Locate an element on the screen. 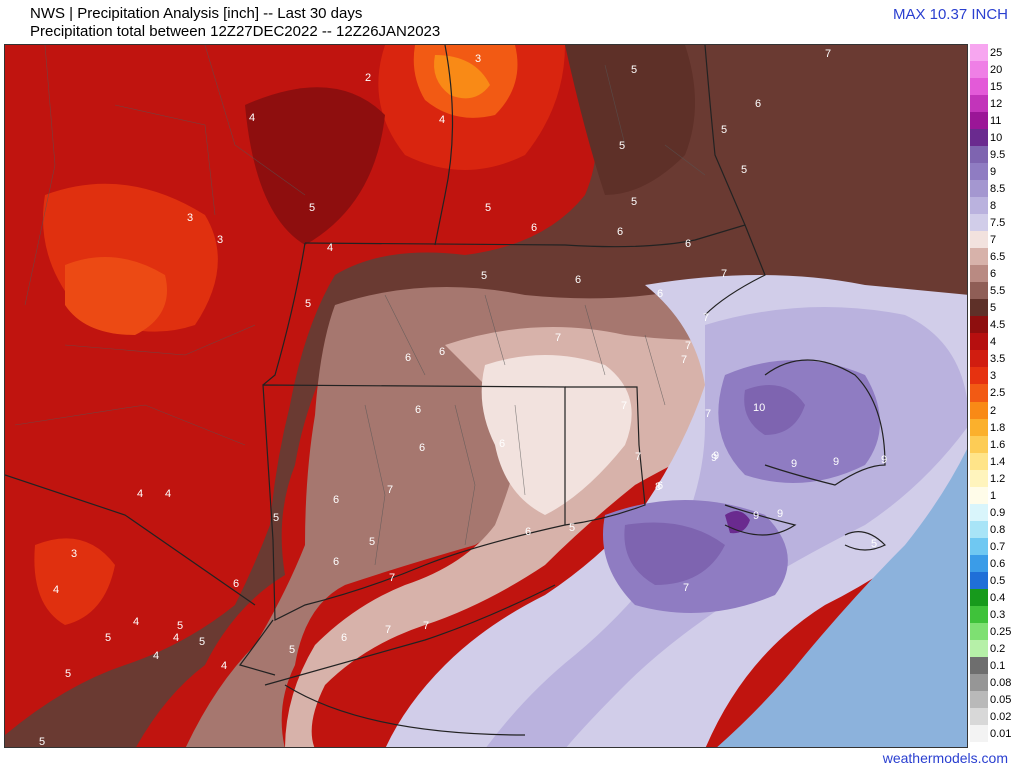 This screenshot has height=768, width=1024. legend-label: 1 is located at coordinates (993, 495).